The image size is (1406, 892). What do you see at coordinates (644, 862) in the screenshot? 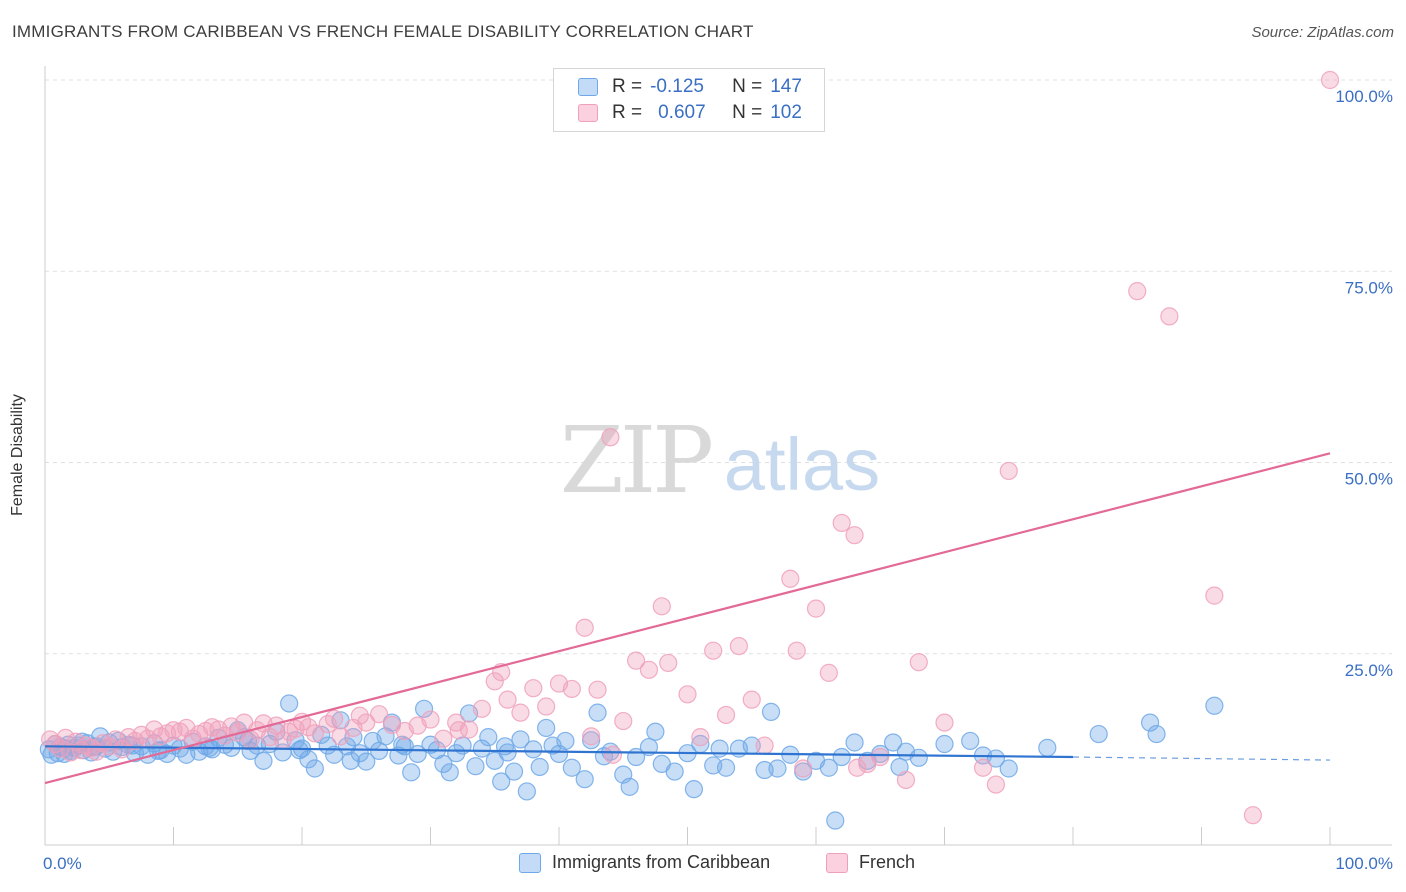
I see `bottom-legend-caribbean: Immigrants from Caribbean` at bounding box center [644, 862].